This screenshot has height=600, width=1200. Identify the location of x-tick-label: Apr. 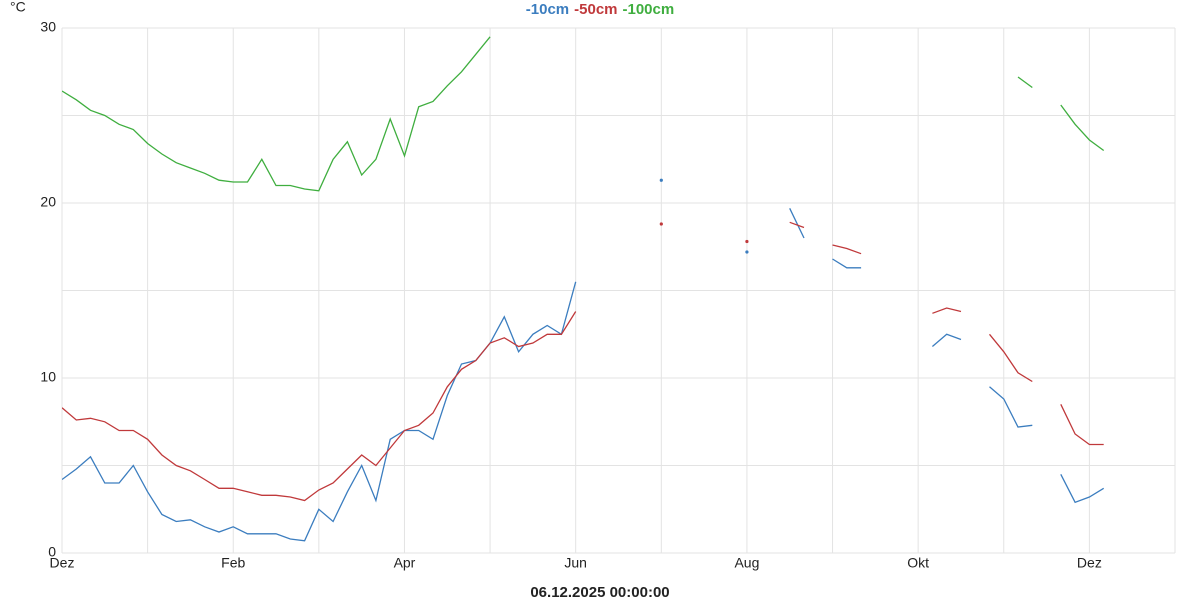
(405, 563).